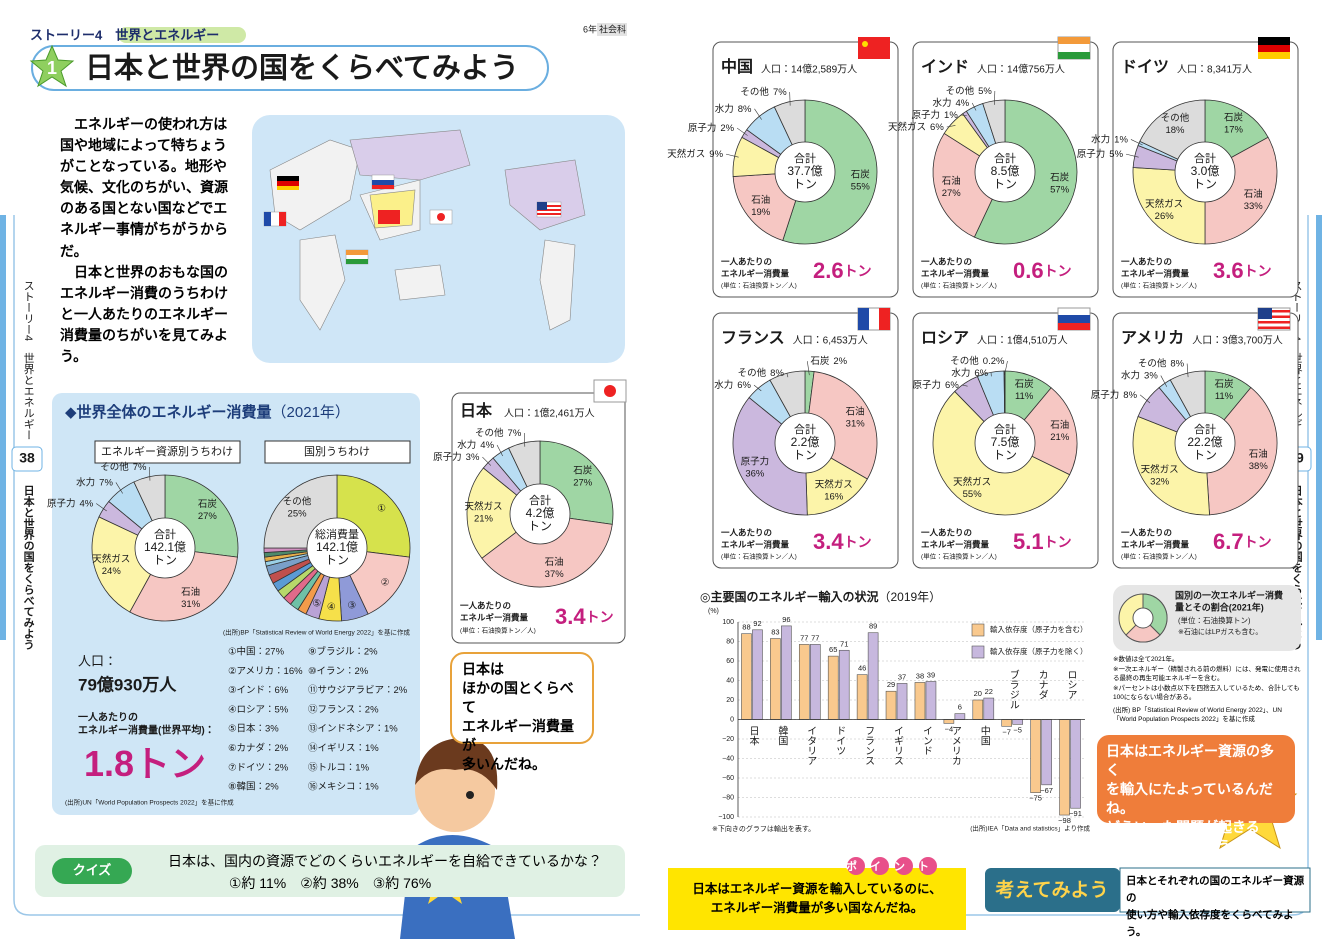 The image size is (1322, 939). I want to click on slice-name: 石炭, so click(583, 471).